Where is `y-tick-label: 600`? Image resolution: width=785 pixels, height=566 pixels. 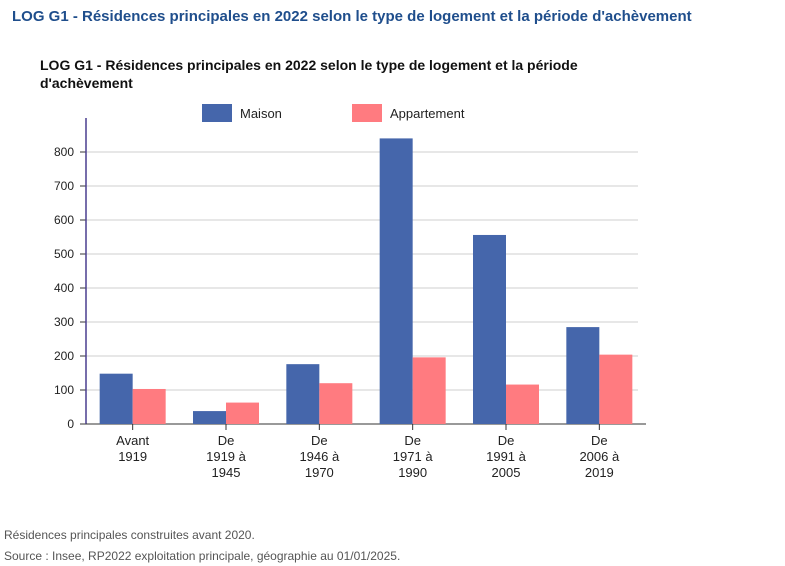
y-tick-label: 600 is located at coordinates (64, 220).